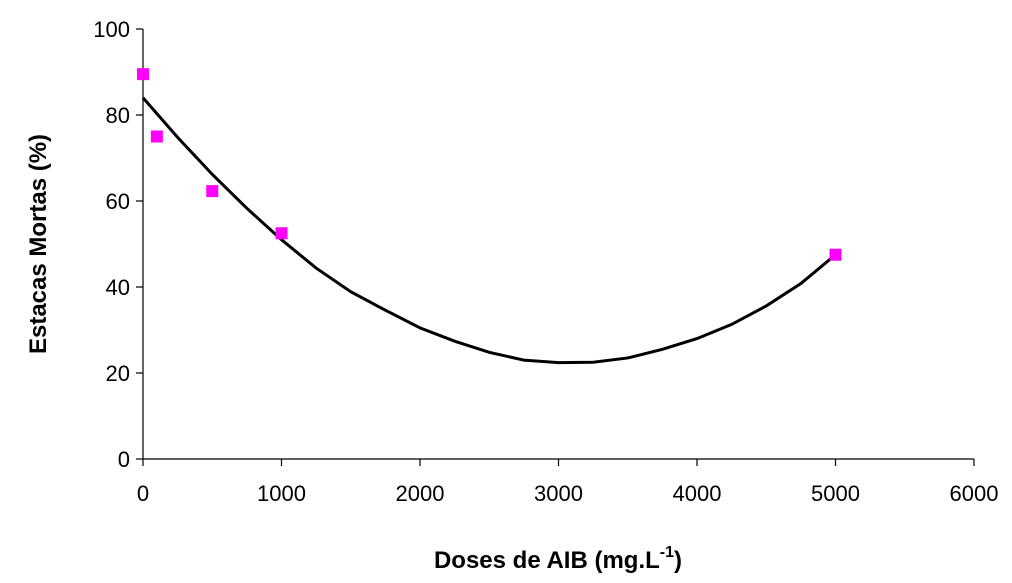  What do you see at coordinates (118, 244) in the screenshot?
I see `y-ticks: 0 20 40 60 80 100` at bounding box center [118, 244].